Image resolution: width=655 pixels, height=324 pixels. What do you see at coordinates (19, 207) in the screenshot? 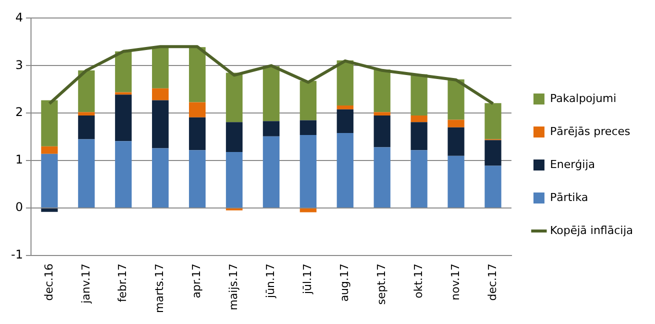
I see `y-tick-label: 0` at bounding box center [19, 207].